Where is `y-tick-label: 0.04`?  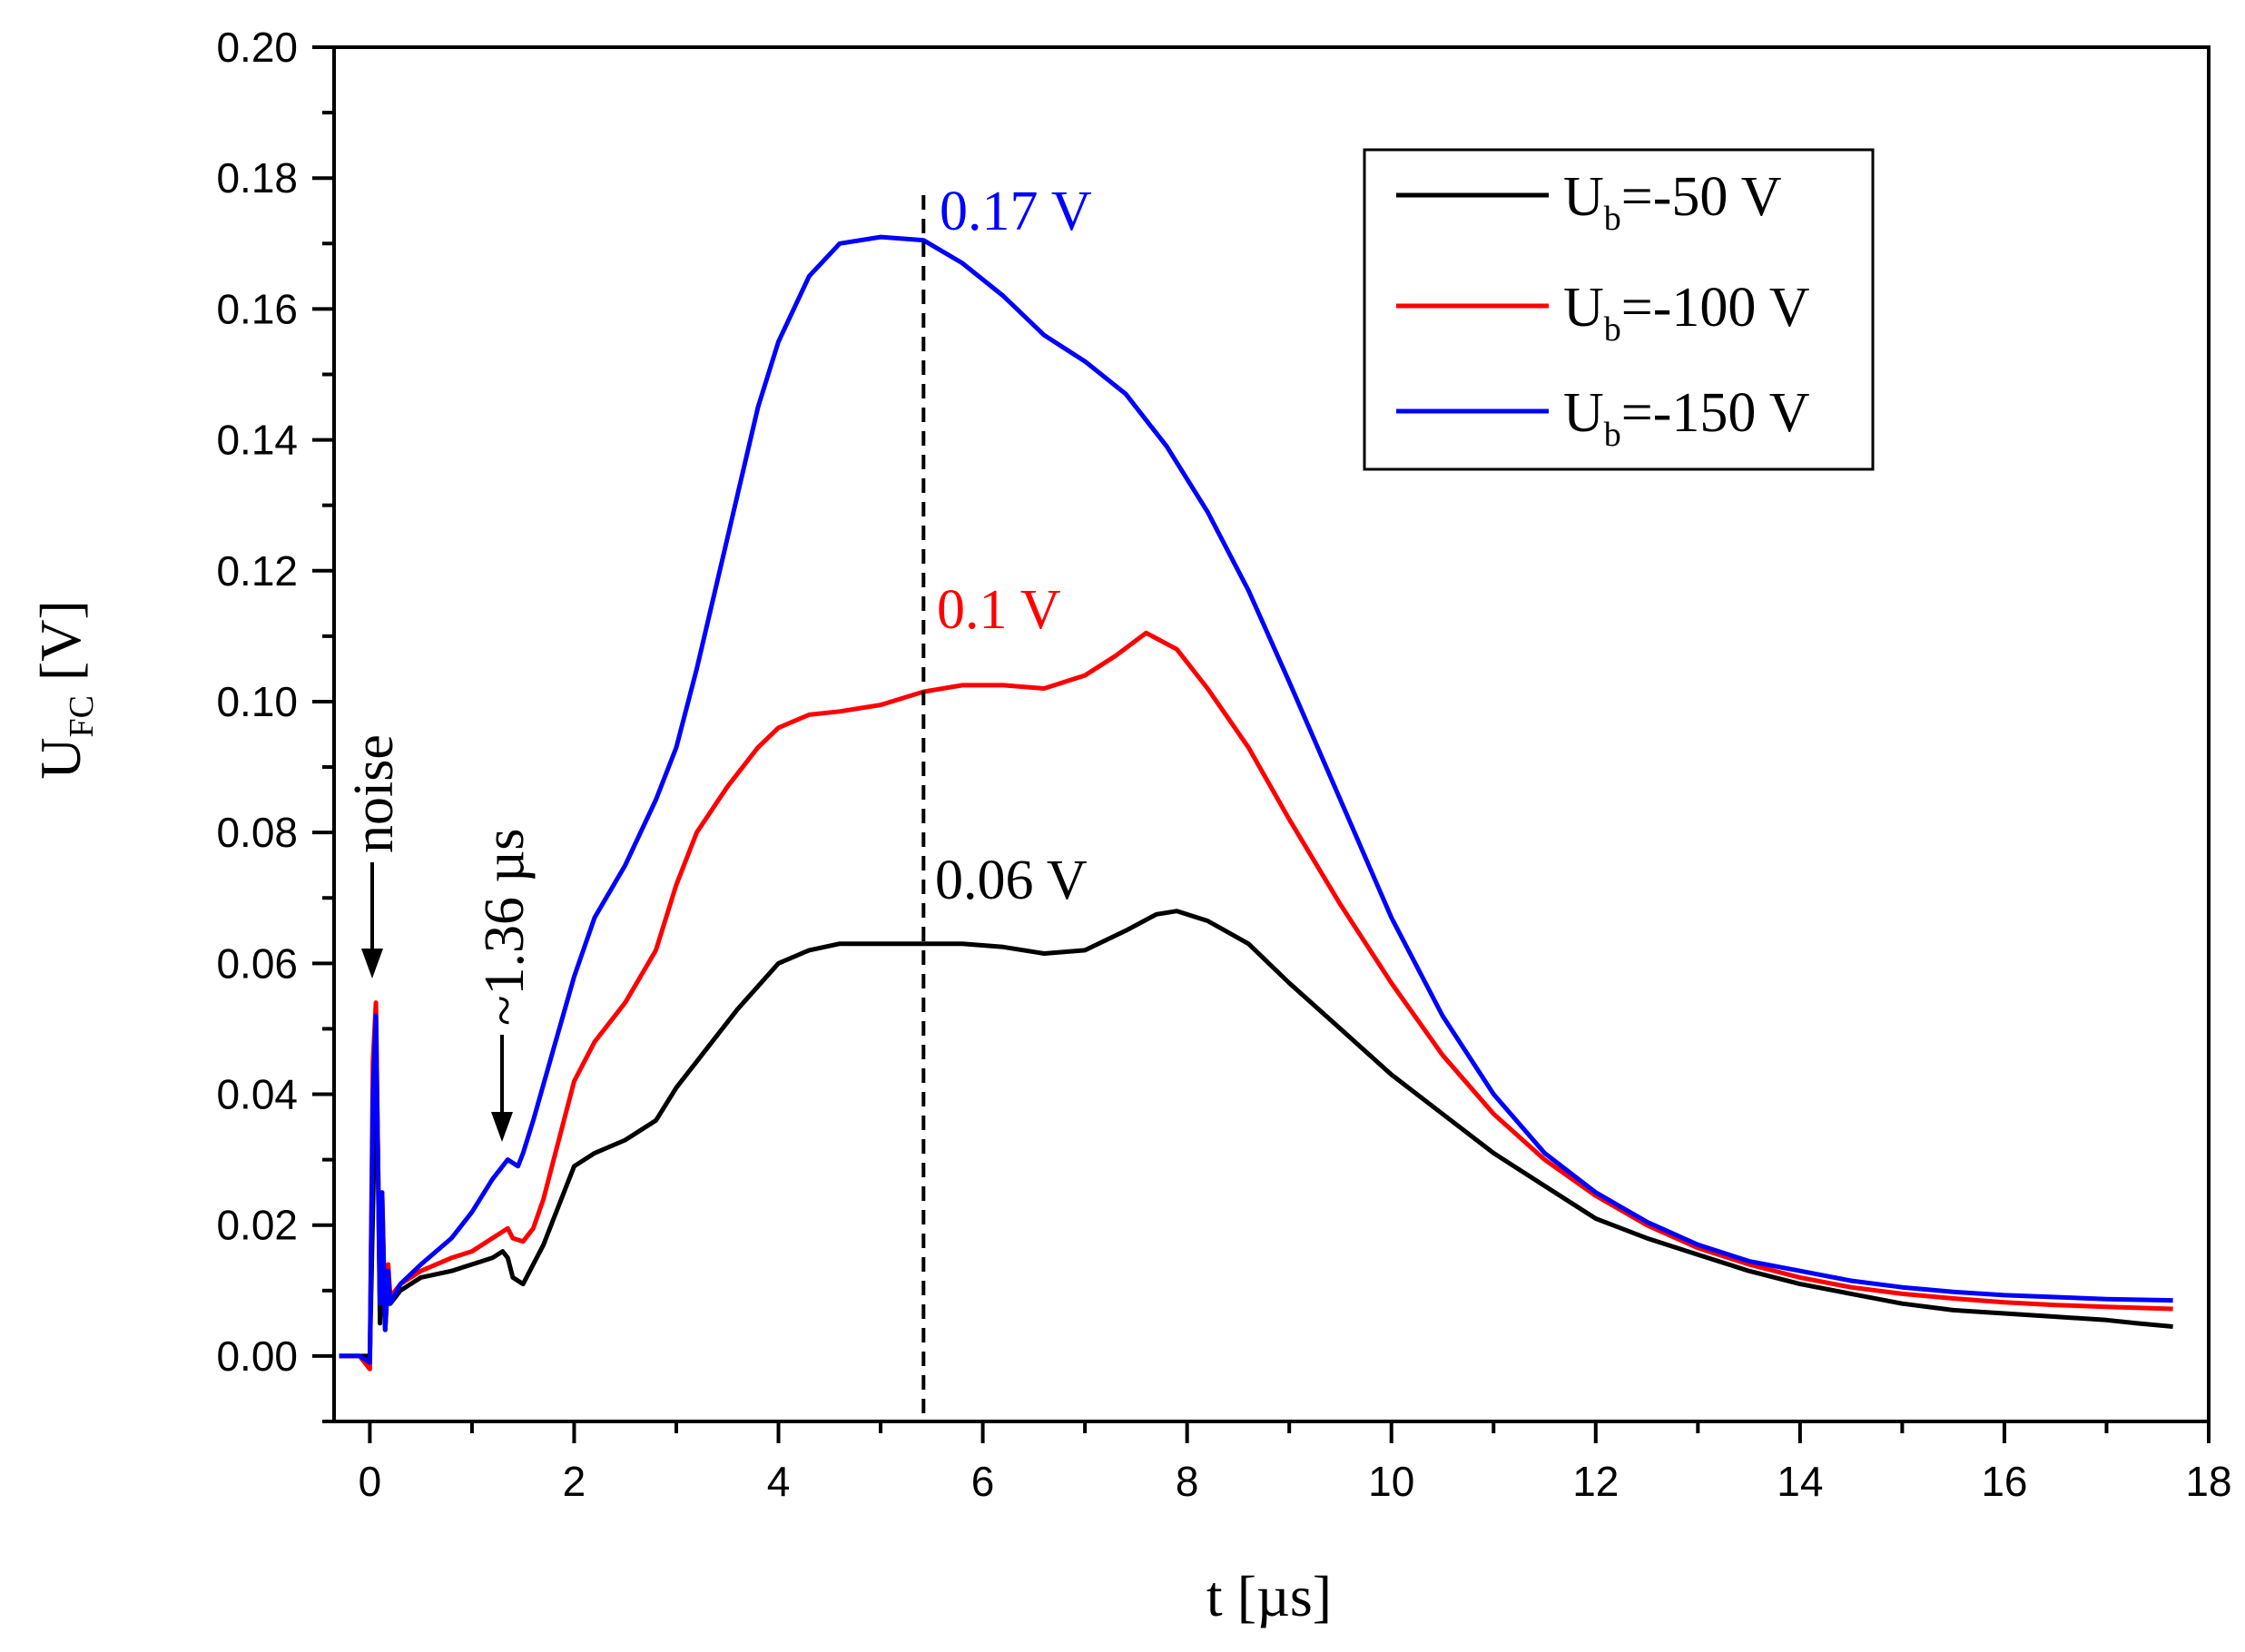
y-tick-label: 0.04 is located at coordinates (257, 1094).